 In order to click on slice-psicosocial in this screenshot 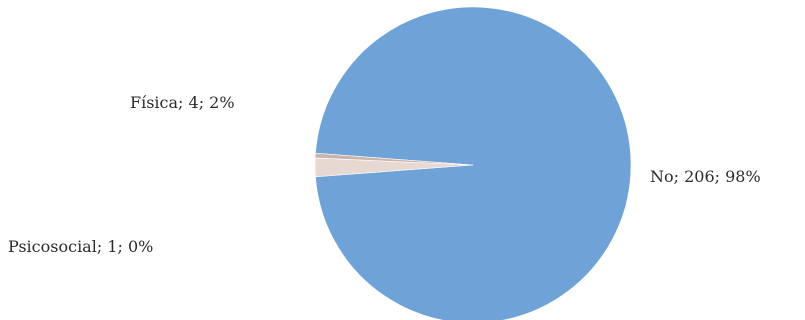, I will do `click(394, 159)`.